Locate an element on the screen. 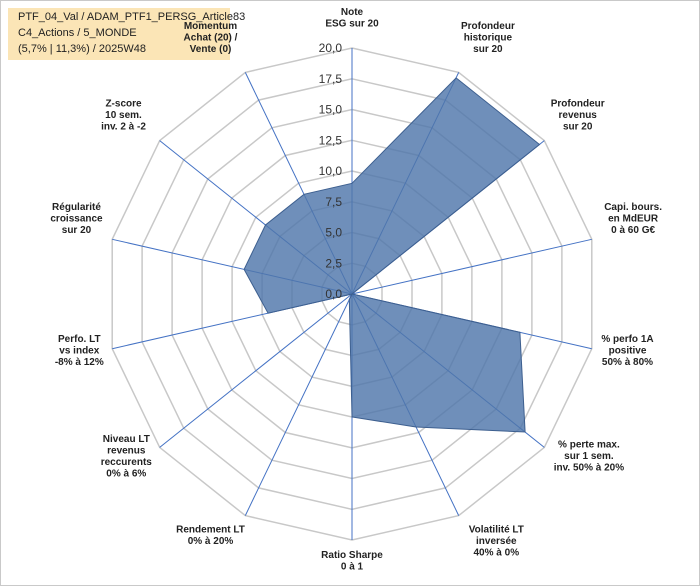 Image resolution: width=700 pixels, height=586 pixels. axis-label-line: Rendement LT is located at coordinates (210, 529).